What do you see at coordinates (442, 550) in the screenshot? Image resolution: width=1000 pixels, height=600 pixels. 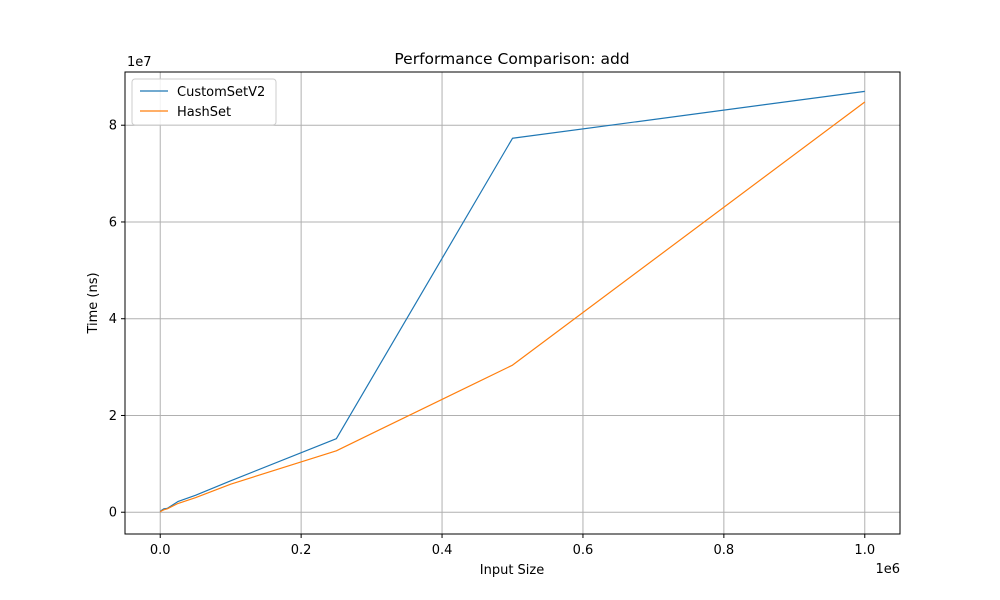 I see `x-tick-label: 0.4` at bounding box center [442, 550].